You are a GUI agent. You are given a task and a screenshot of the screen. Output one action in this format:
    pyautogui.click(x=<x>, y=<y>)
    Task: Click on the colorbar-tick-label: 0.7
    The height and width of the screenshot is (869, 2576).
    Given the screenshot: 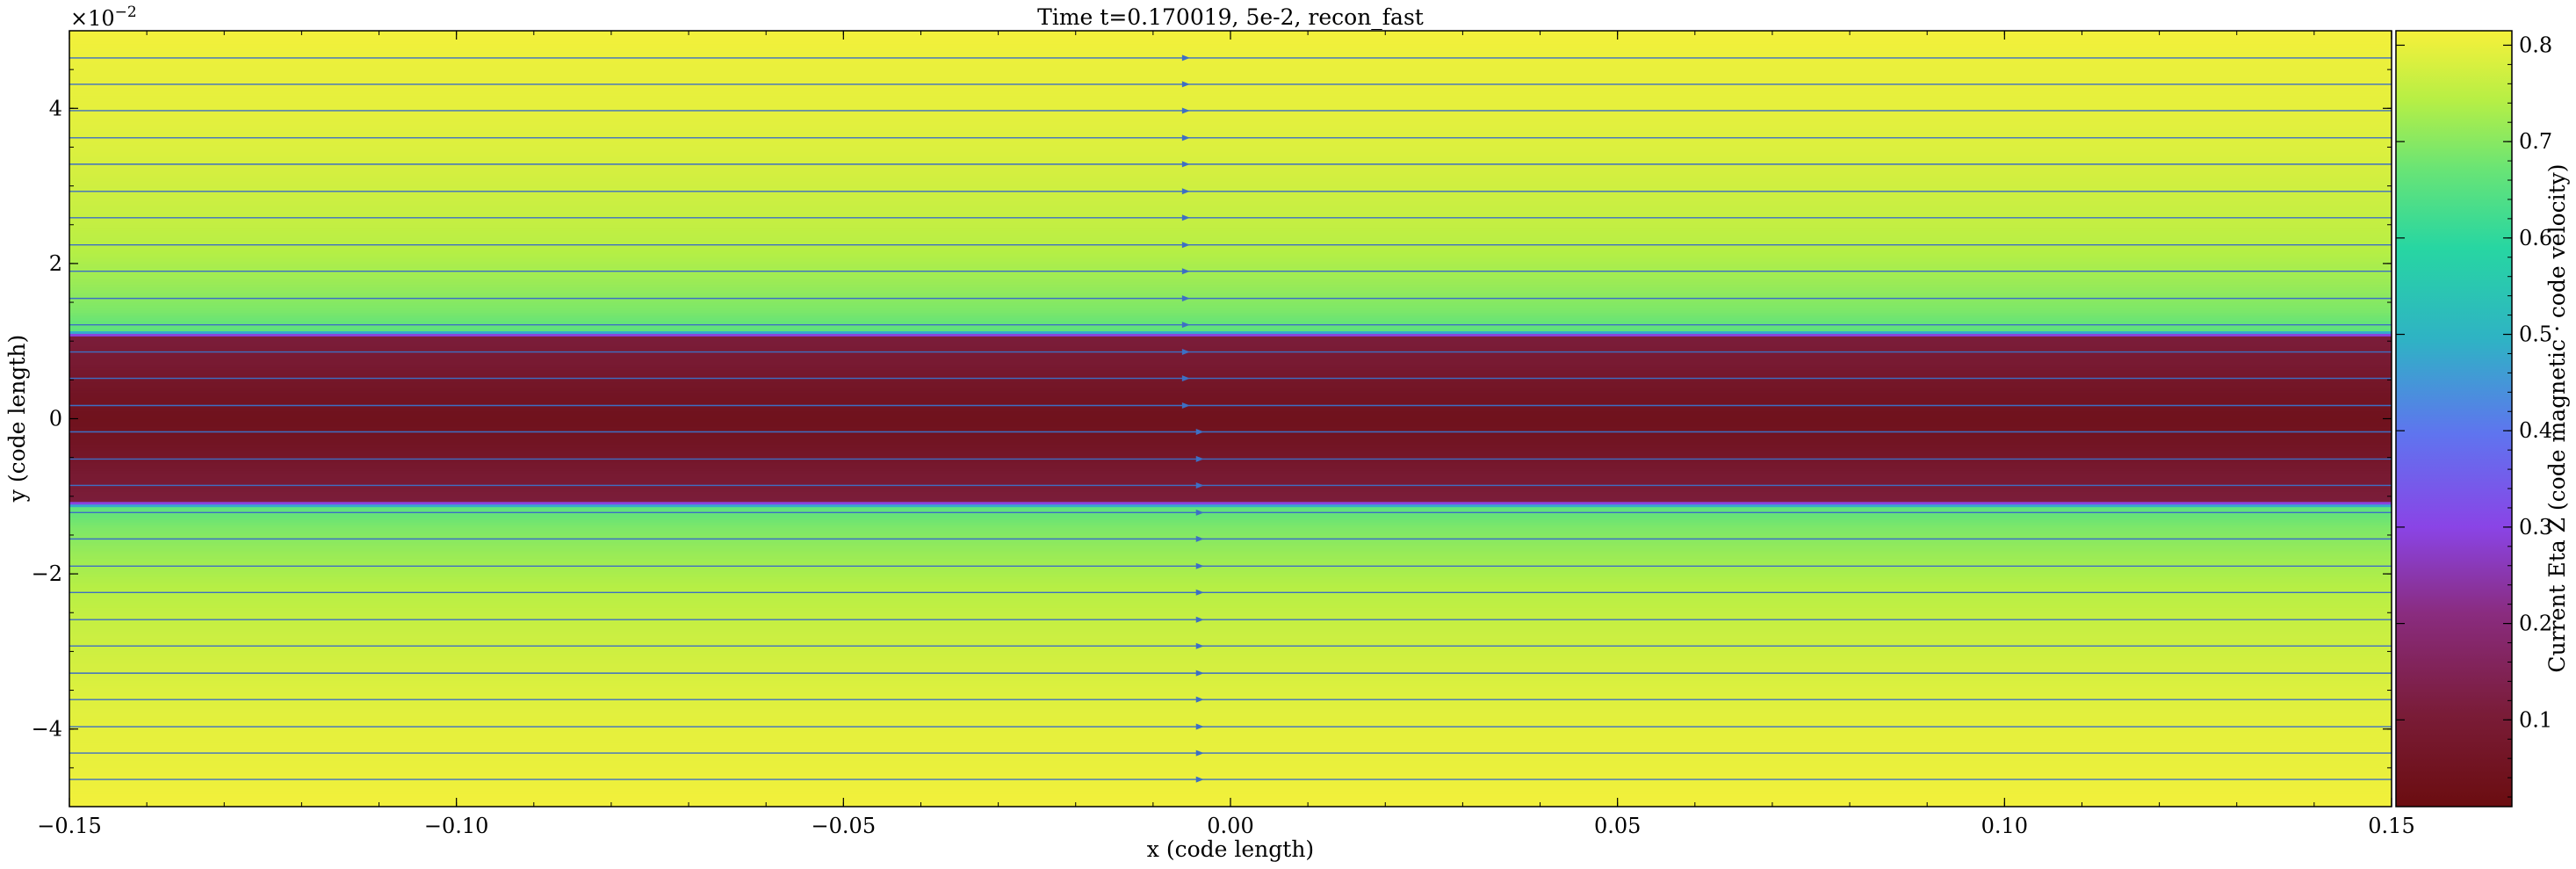 What is the action you would take?
    pyautogui.click(x=2535, y=141)
    